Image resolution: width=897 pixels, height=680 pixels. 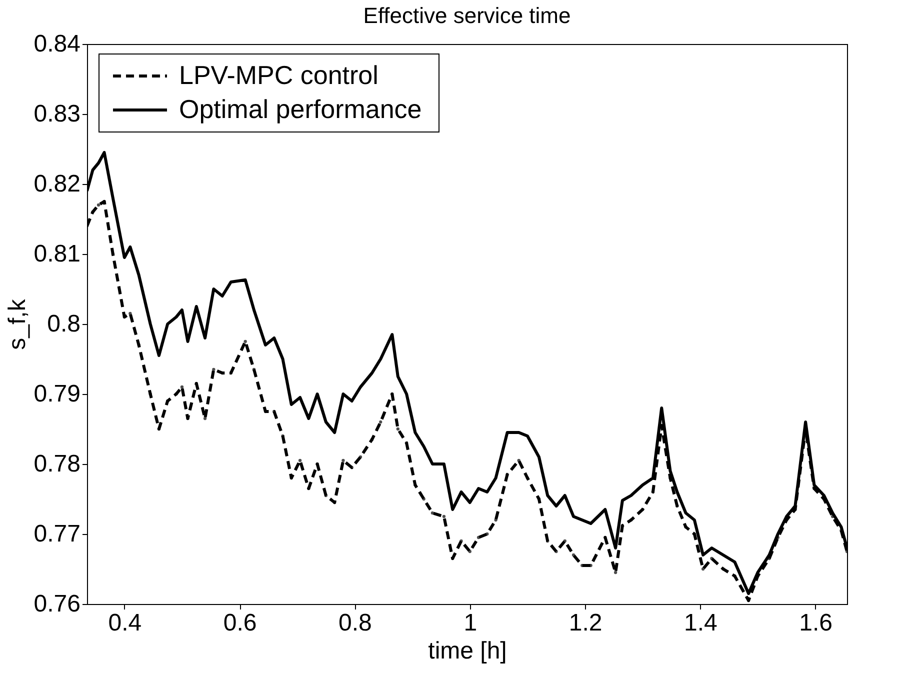 I want to click on x-tick-label: 0.4, so click(x=125, y=623).